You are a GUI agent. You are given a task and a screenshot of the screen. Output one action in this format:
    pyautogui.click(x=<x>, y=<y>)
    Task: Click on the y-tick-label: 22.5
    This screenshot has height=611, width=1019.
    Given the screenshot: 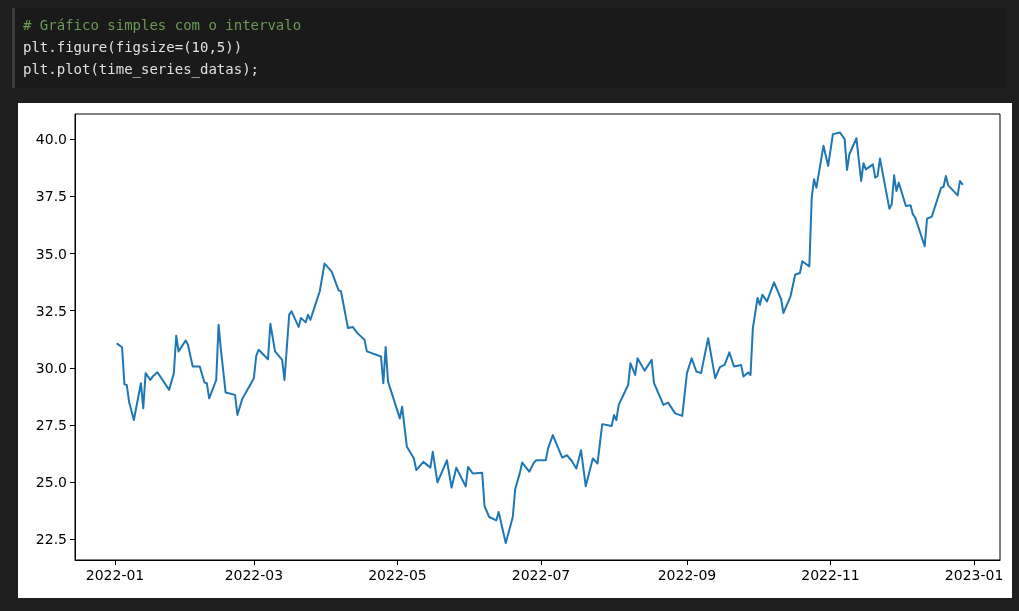 What is the action you would take?
    pyautogui.click(x=51, y=539)
    